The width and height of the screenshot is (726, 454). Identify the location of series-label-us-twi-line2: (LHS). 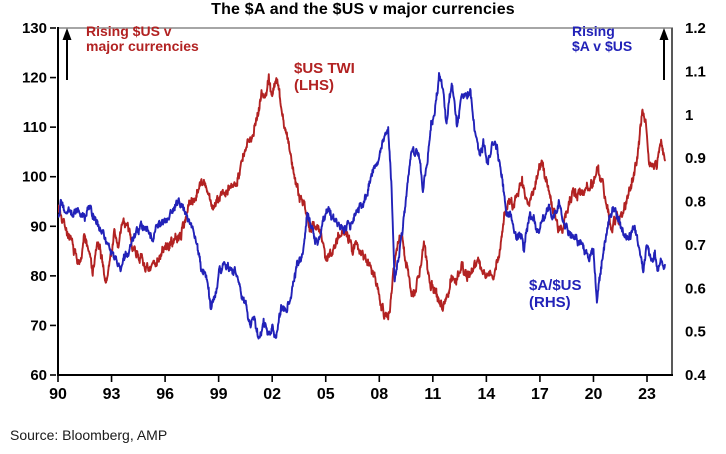
(314, 85).